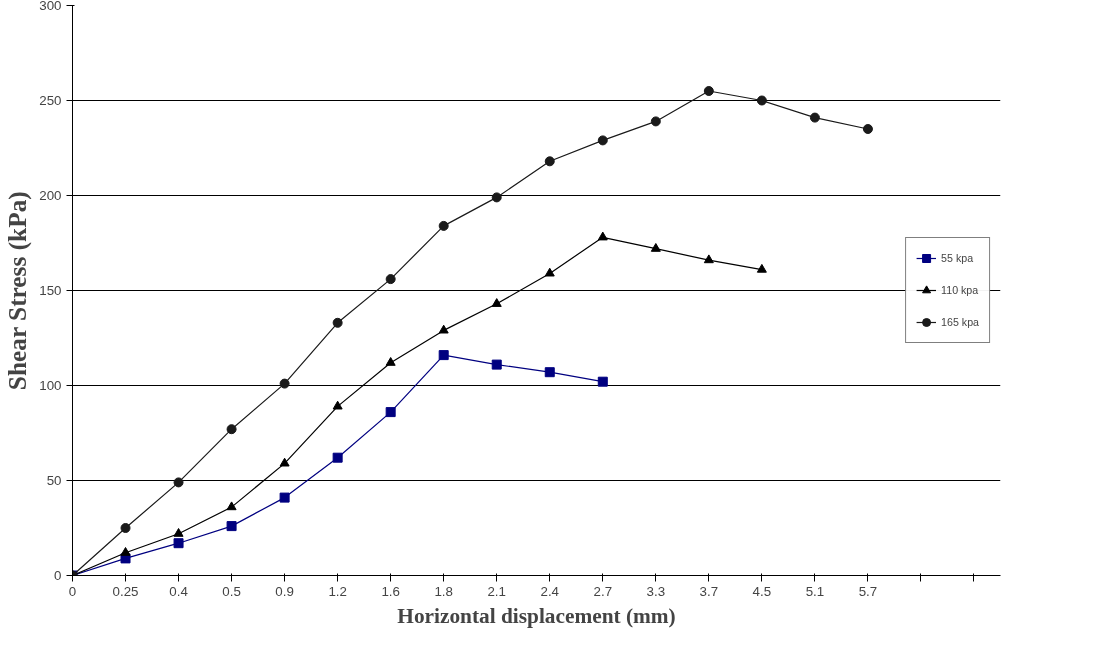 This screenshot has height=646, width=1111. I want to click on x-tick-label: 3.7, so click(709, 591).